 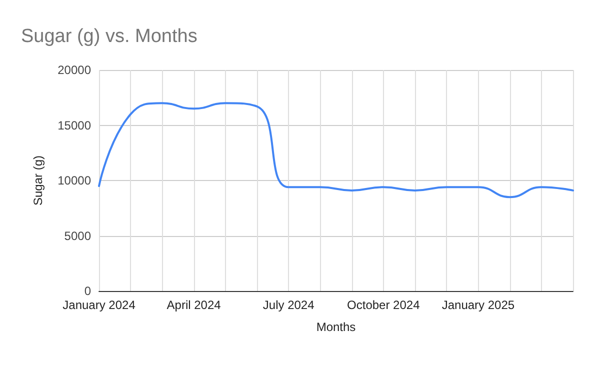 What do you see at coordinates (99, 305) in the screenshot?
I see `x-tick-label: January 2024` at bounding box center [99, 305].